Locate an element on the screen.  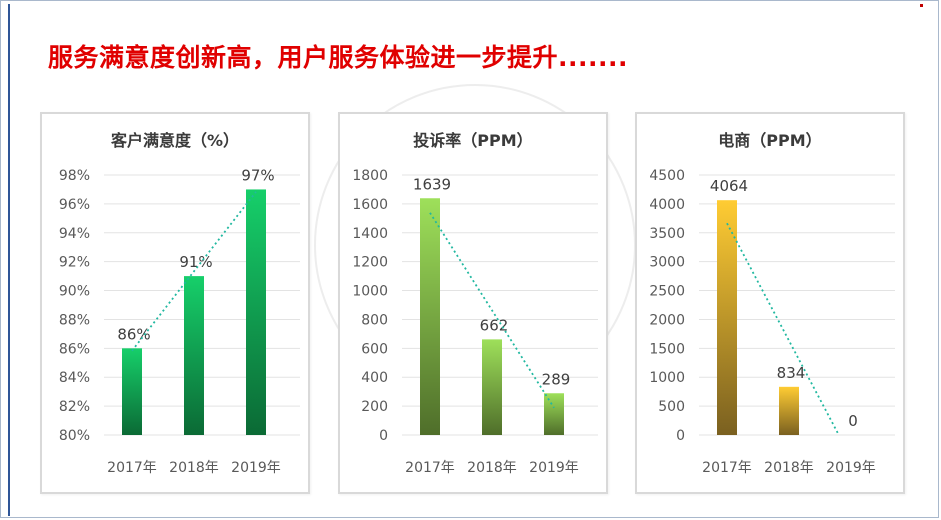
y-tick-label: 600 is located at coordinates (374, 349).